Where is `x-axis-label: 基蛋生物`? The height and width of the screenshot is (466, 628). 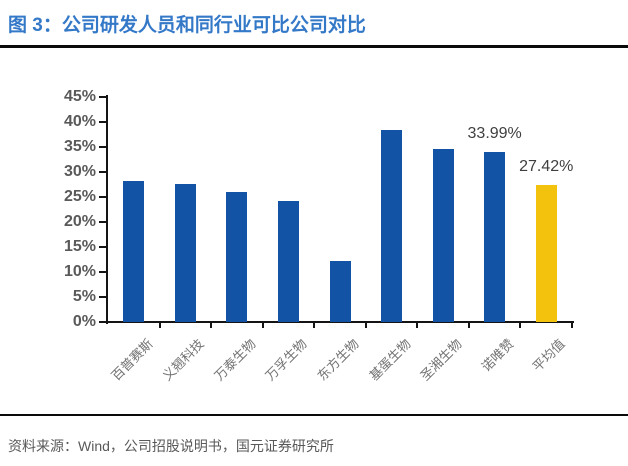
x-axis-label: 基蛋生物 is located at coordinates (389, 360).